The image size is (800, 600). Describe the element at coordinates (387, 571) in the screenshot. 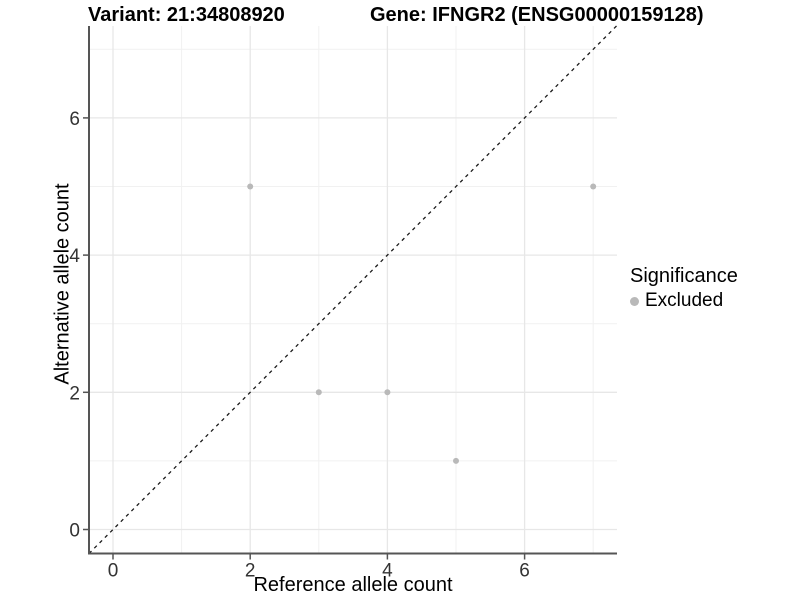

I see `x-tick-label: 4` at that location.